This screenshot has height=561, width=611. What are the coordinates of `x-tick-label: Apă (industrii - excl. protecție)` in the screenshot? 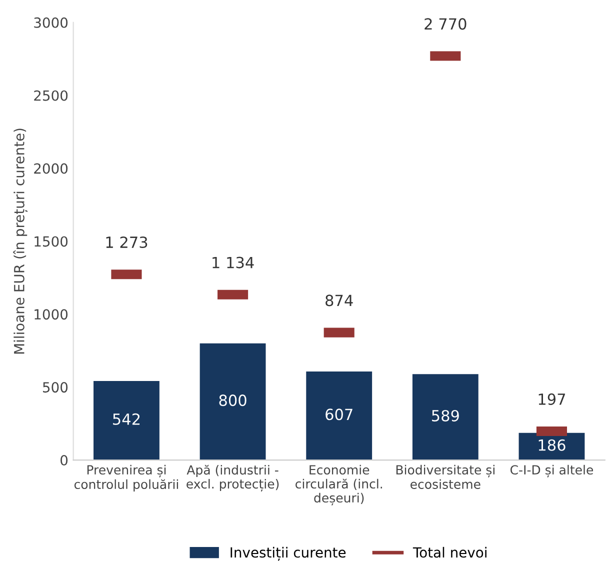 It's located at (232, 478).